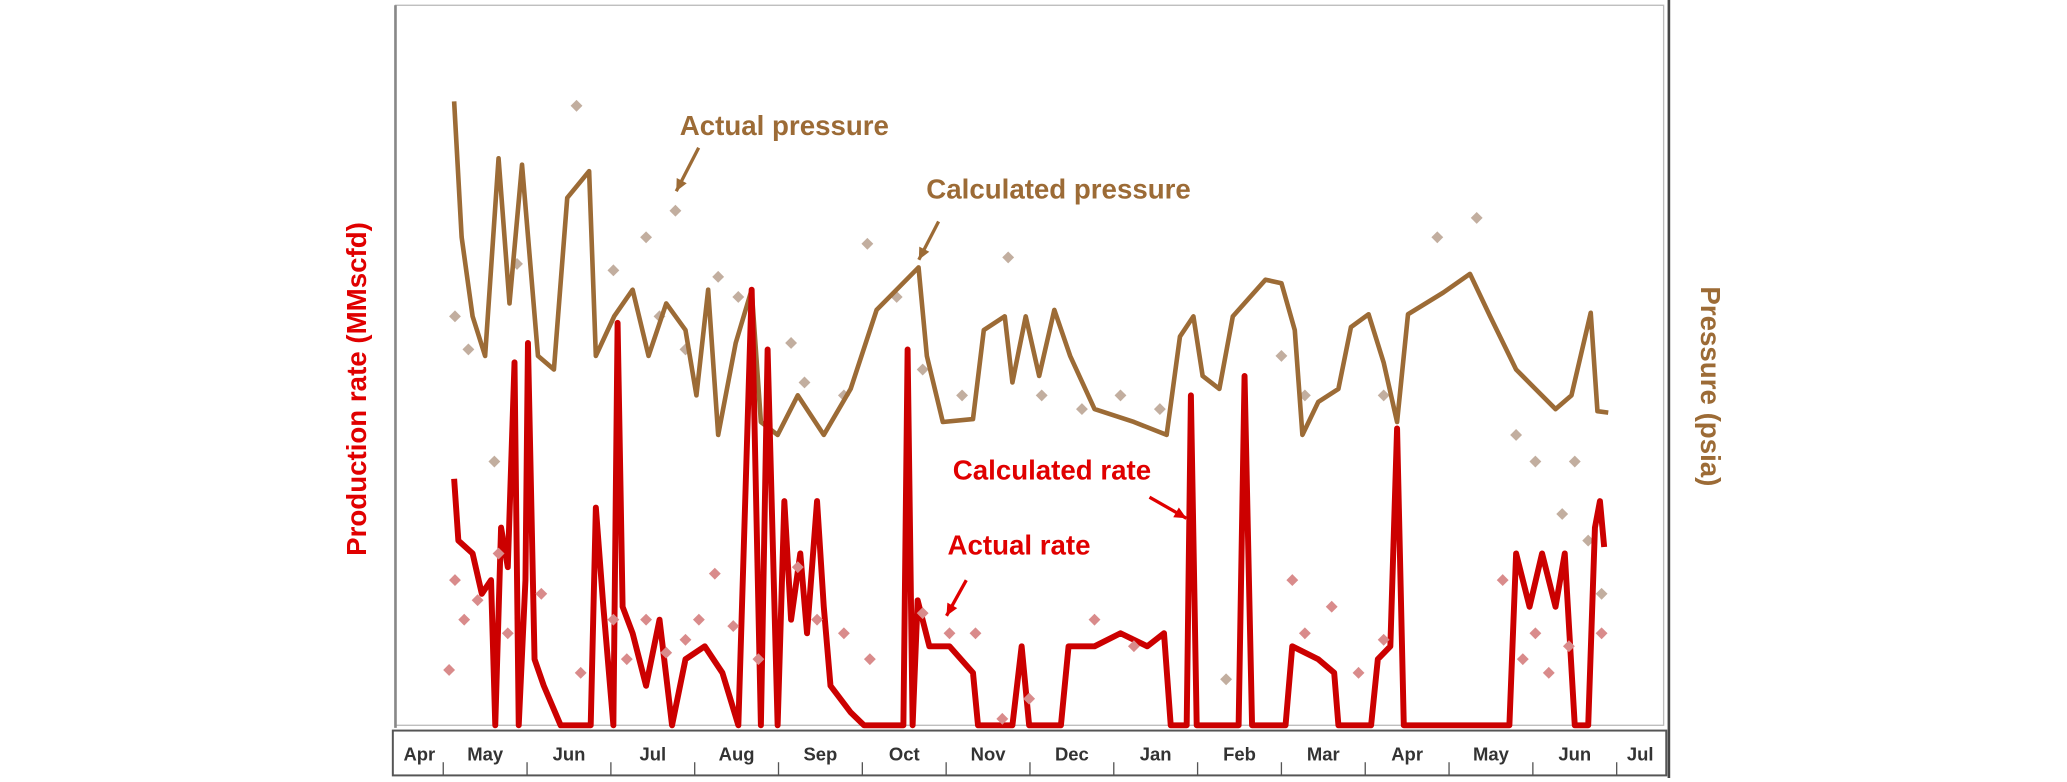  I want to click on x-tick-label: Feb, so click(1239, 753).